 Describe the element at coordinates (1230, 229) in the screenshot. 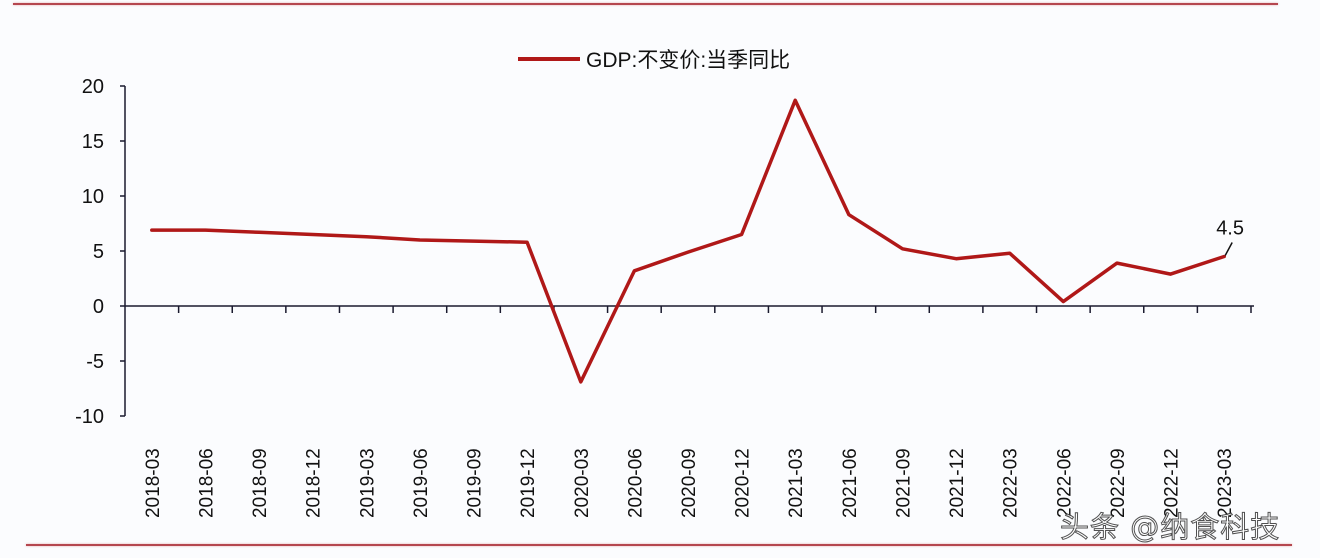

I see `annotation-label: 4.5` at that location.